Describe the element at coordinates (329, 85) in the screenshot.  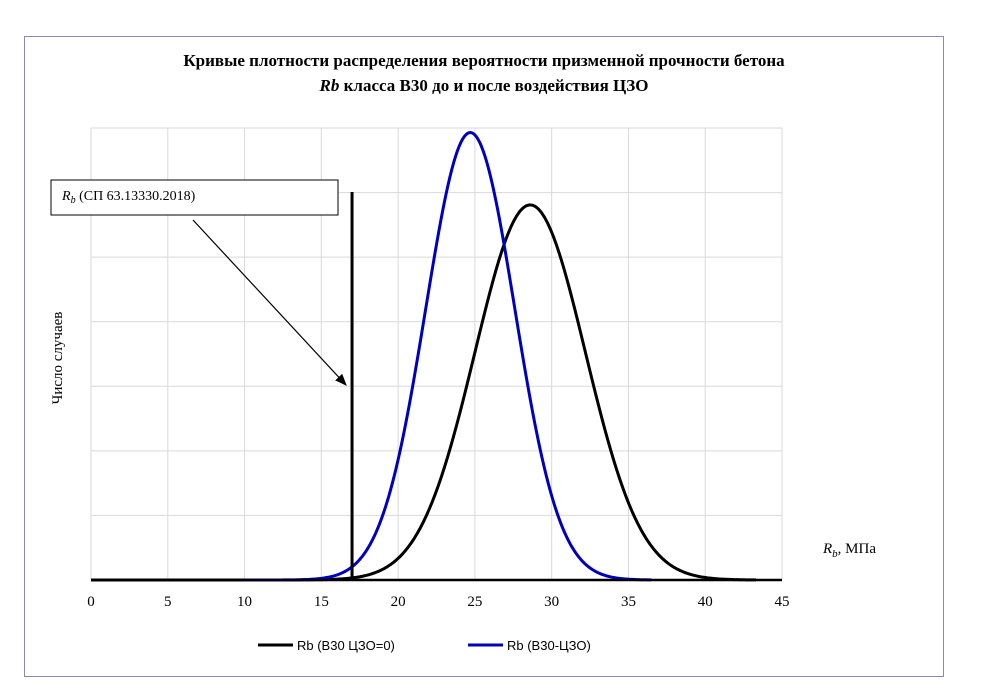
I see `chart-title-italic: Rb` at that location.